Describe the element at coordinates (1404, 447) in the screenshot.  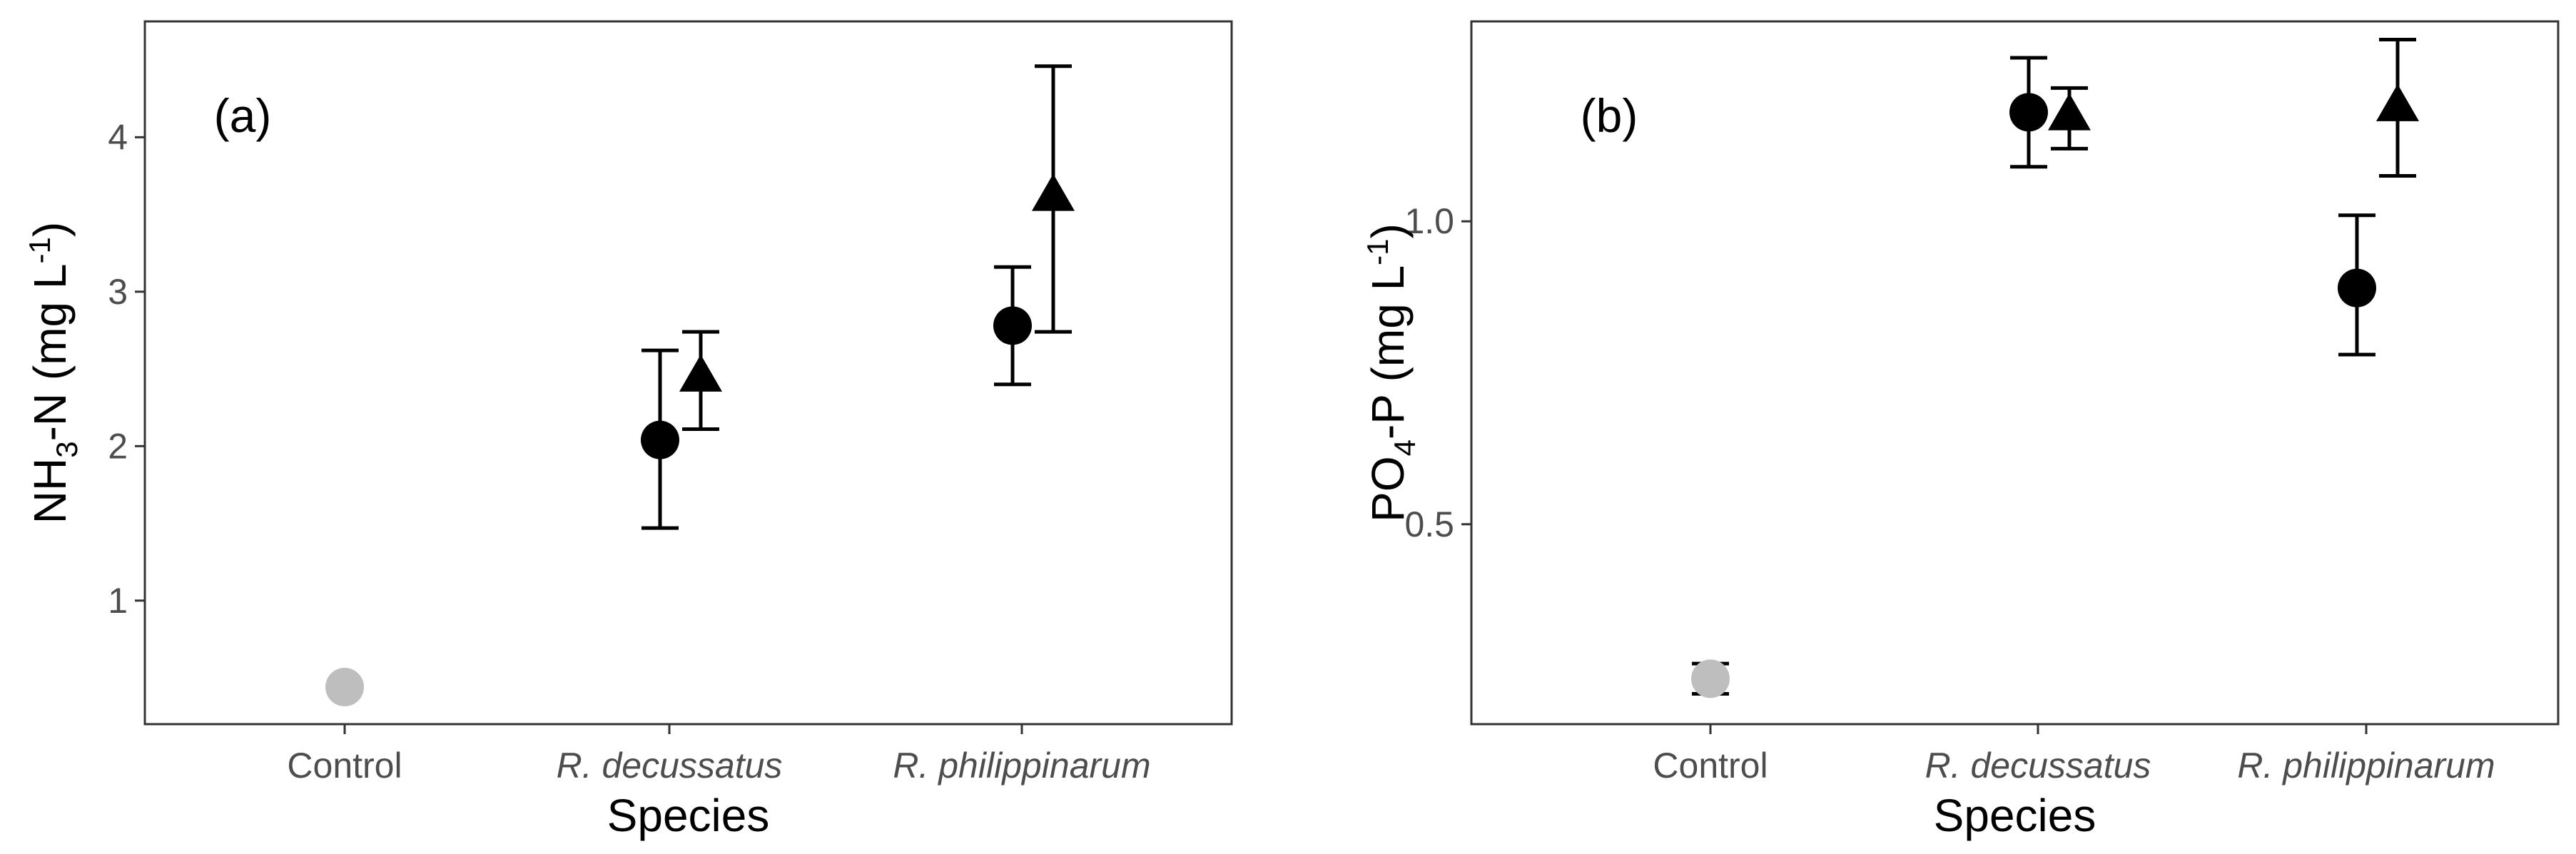
I see `y-axis-title-sub: 4` at that location.